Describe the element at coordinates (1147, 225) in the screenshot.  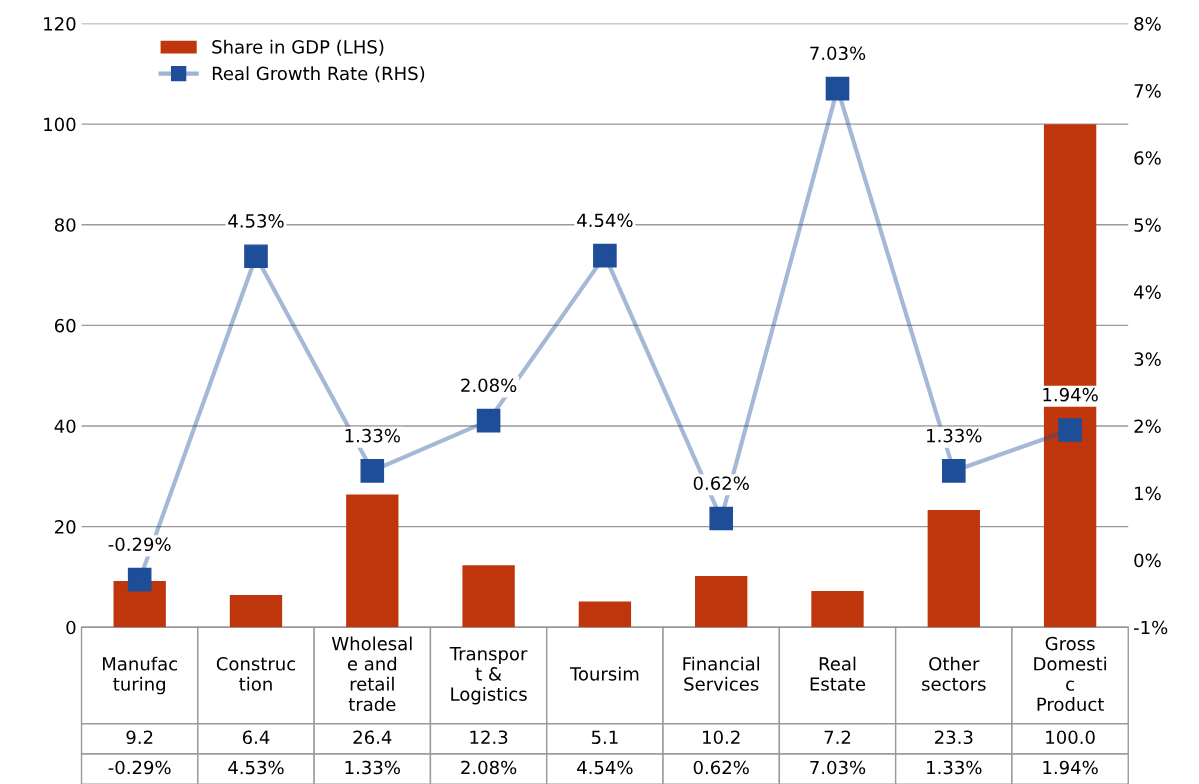
I see `y2-tick-label: 5%` at that location.